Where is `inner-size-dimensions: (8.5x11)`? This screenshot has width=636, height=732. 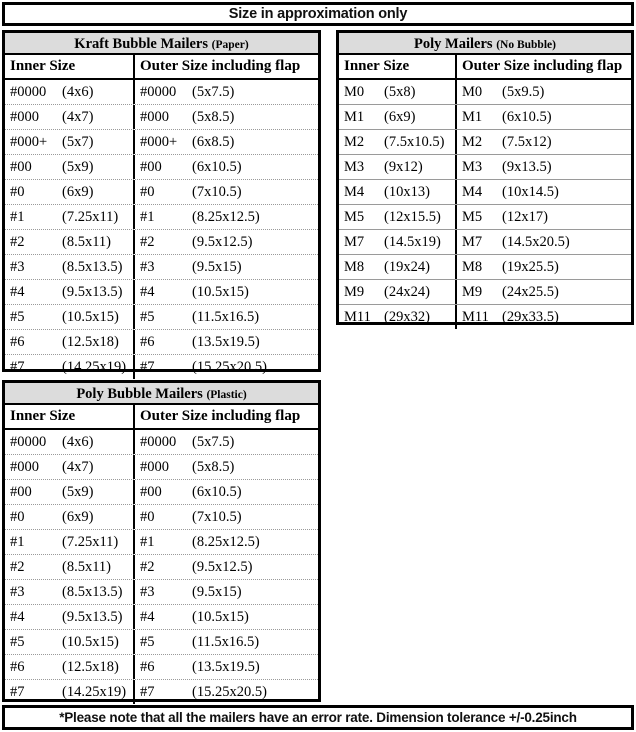 inner-size-dimensions: (8.5x11) is located at coordinates (86, 242).